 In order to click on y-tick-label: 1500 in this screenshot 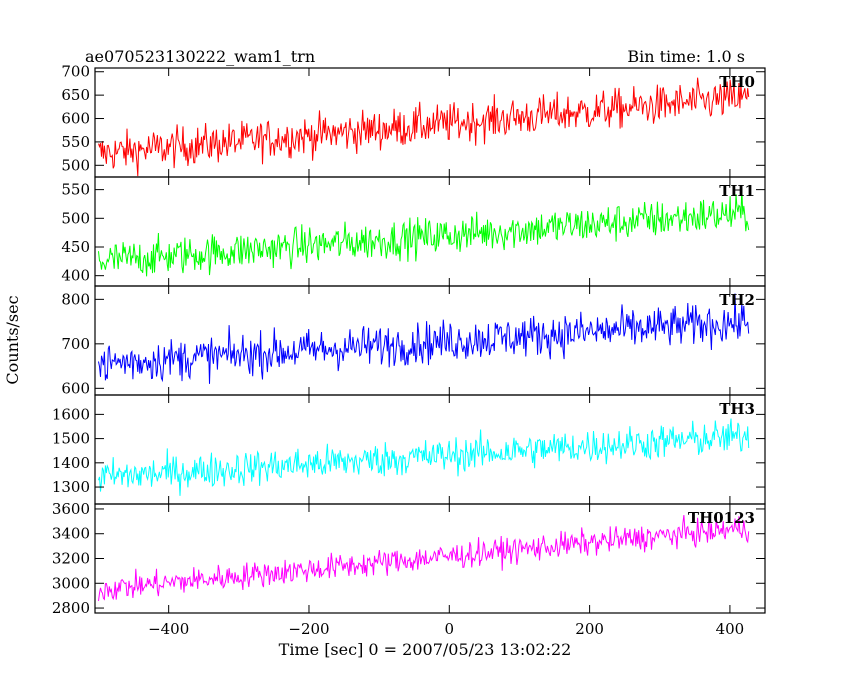, I will do `click(71, 439)`.